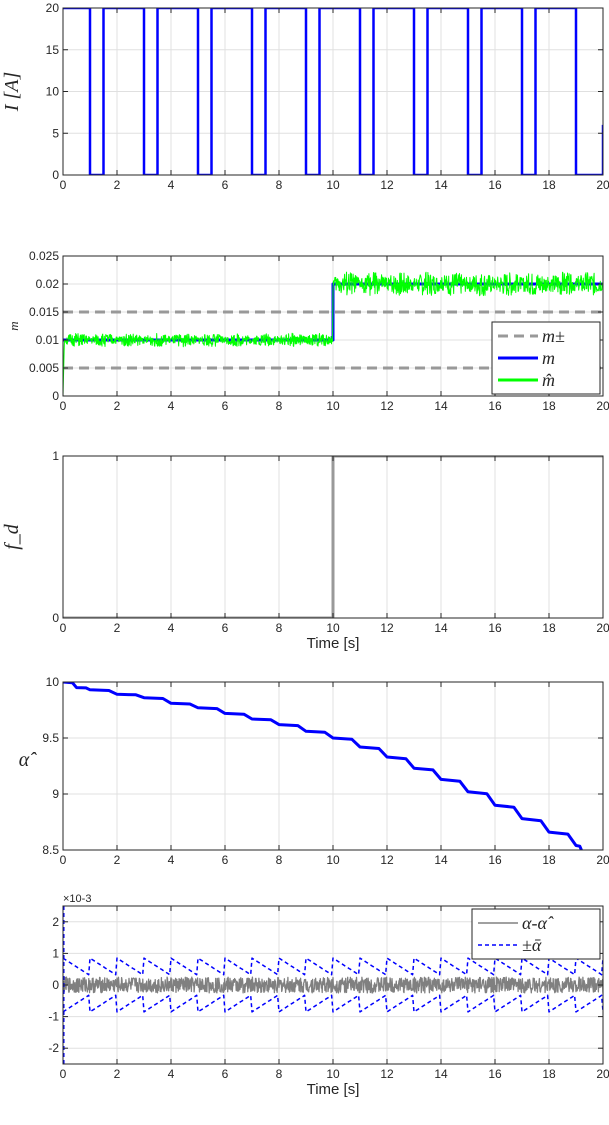 This screenshot has width=609, height=1125. I want to click on legend-entry: m, so click(548, 358).